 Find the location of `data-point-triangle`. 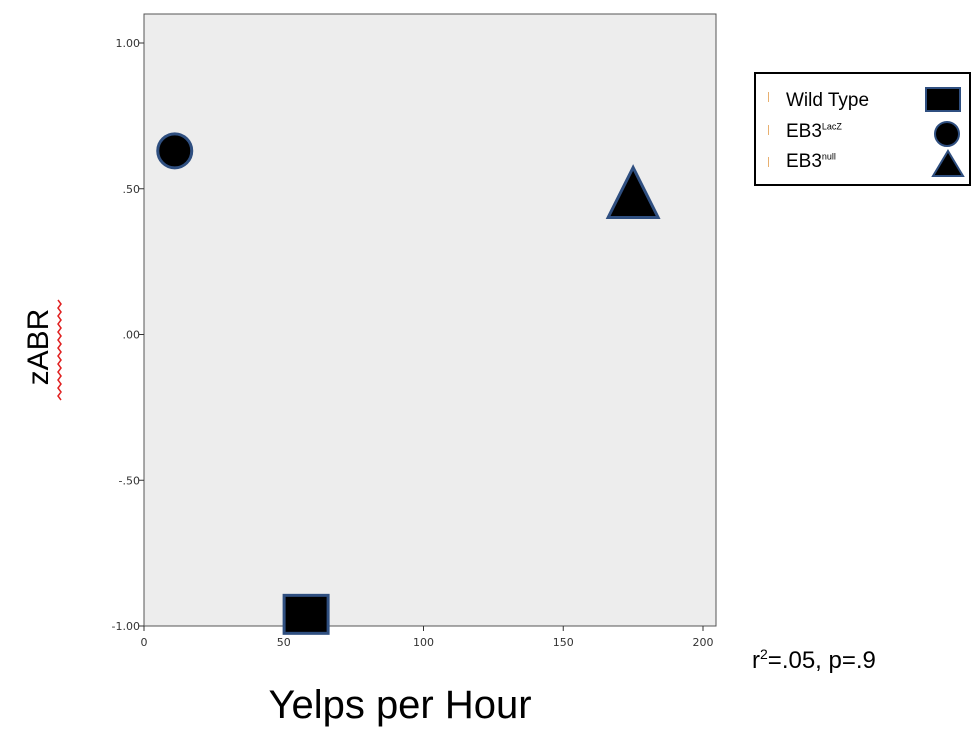

data-point-triangle is located at coordinates (633, 191).